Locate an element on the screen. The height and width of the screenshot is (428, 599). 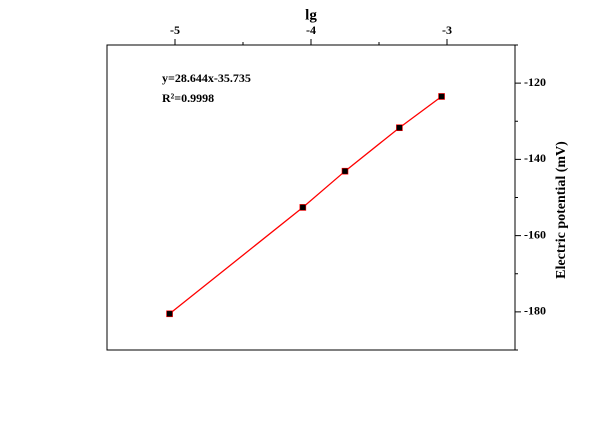
x-tick-label: -5 is located at coordinates (175, 30).